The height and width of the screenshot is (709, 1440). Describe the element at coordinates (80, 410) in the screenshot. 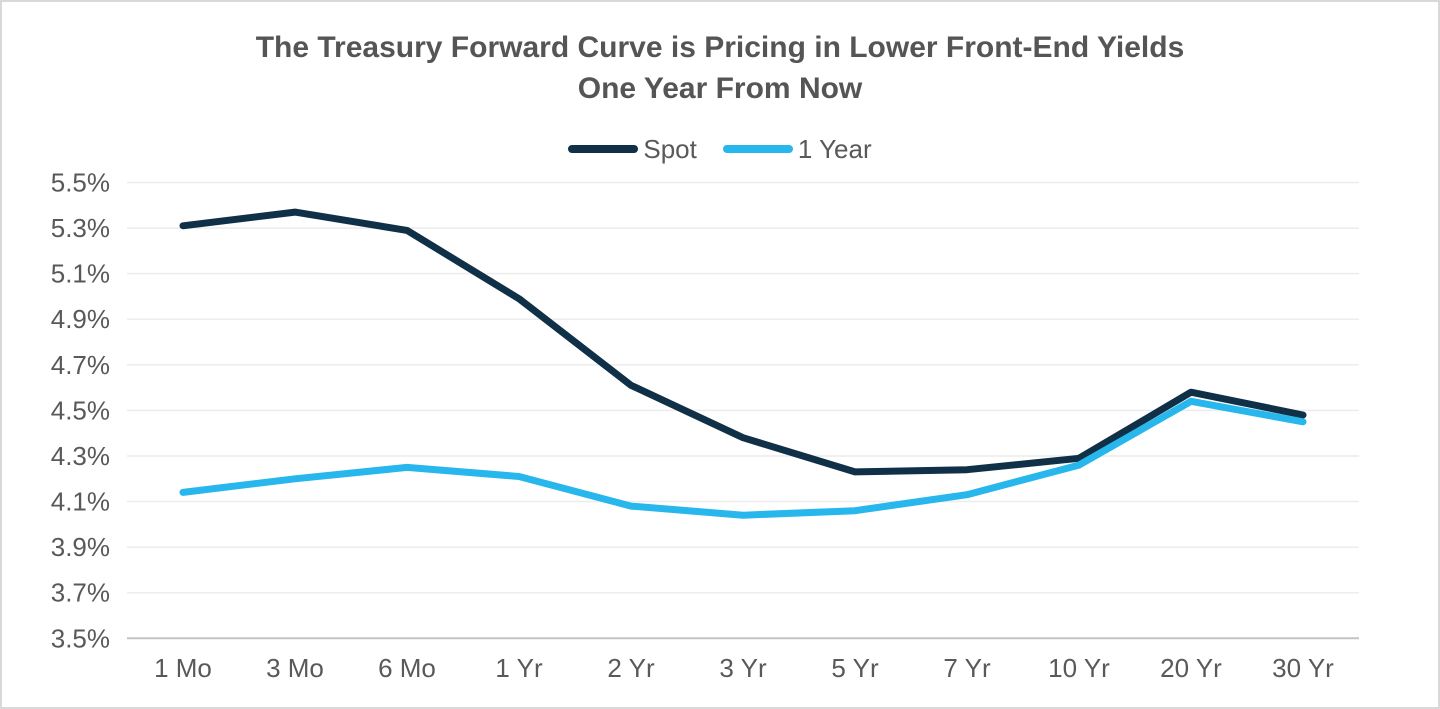

I see `y-tick-label: 4.5%` at that location.